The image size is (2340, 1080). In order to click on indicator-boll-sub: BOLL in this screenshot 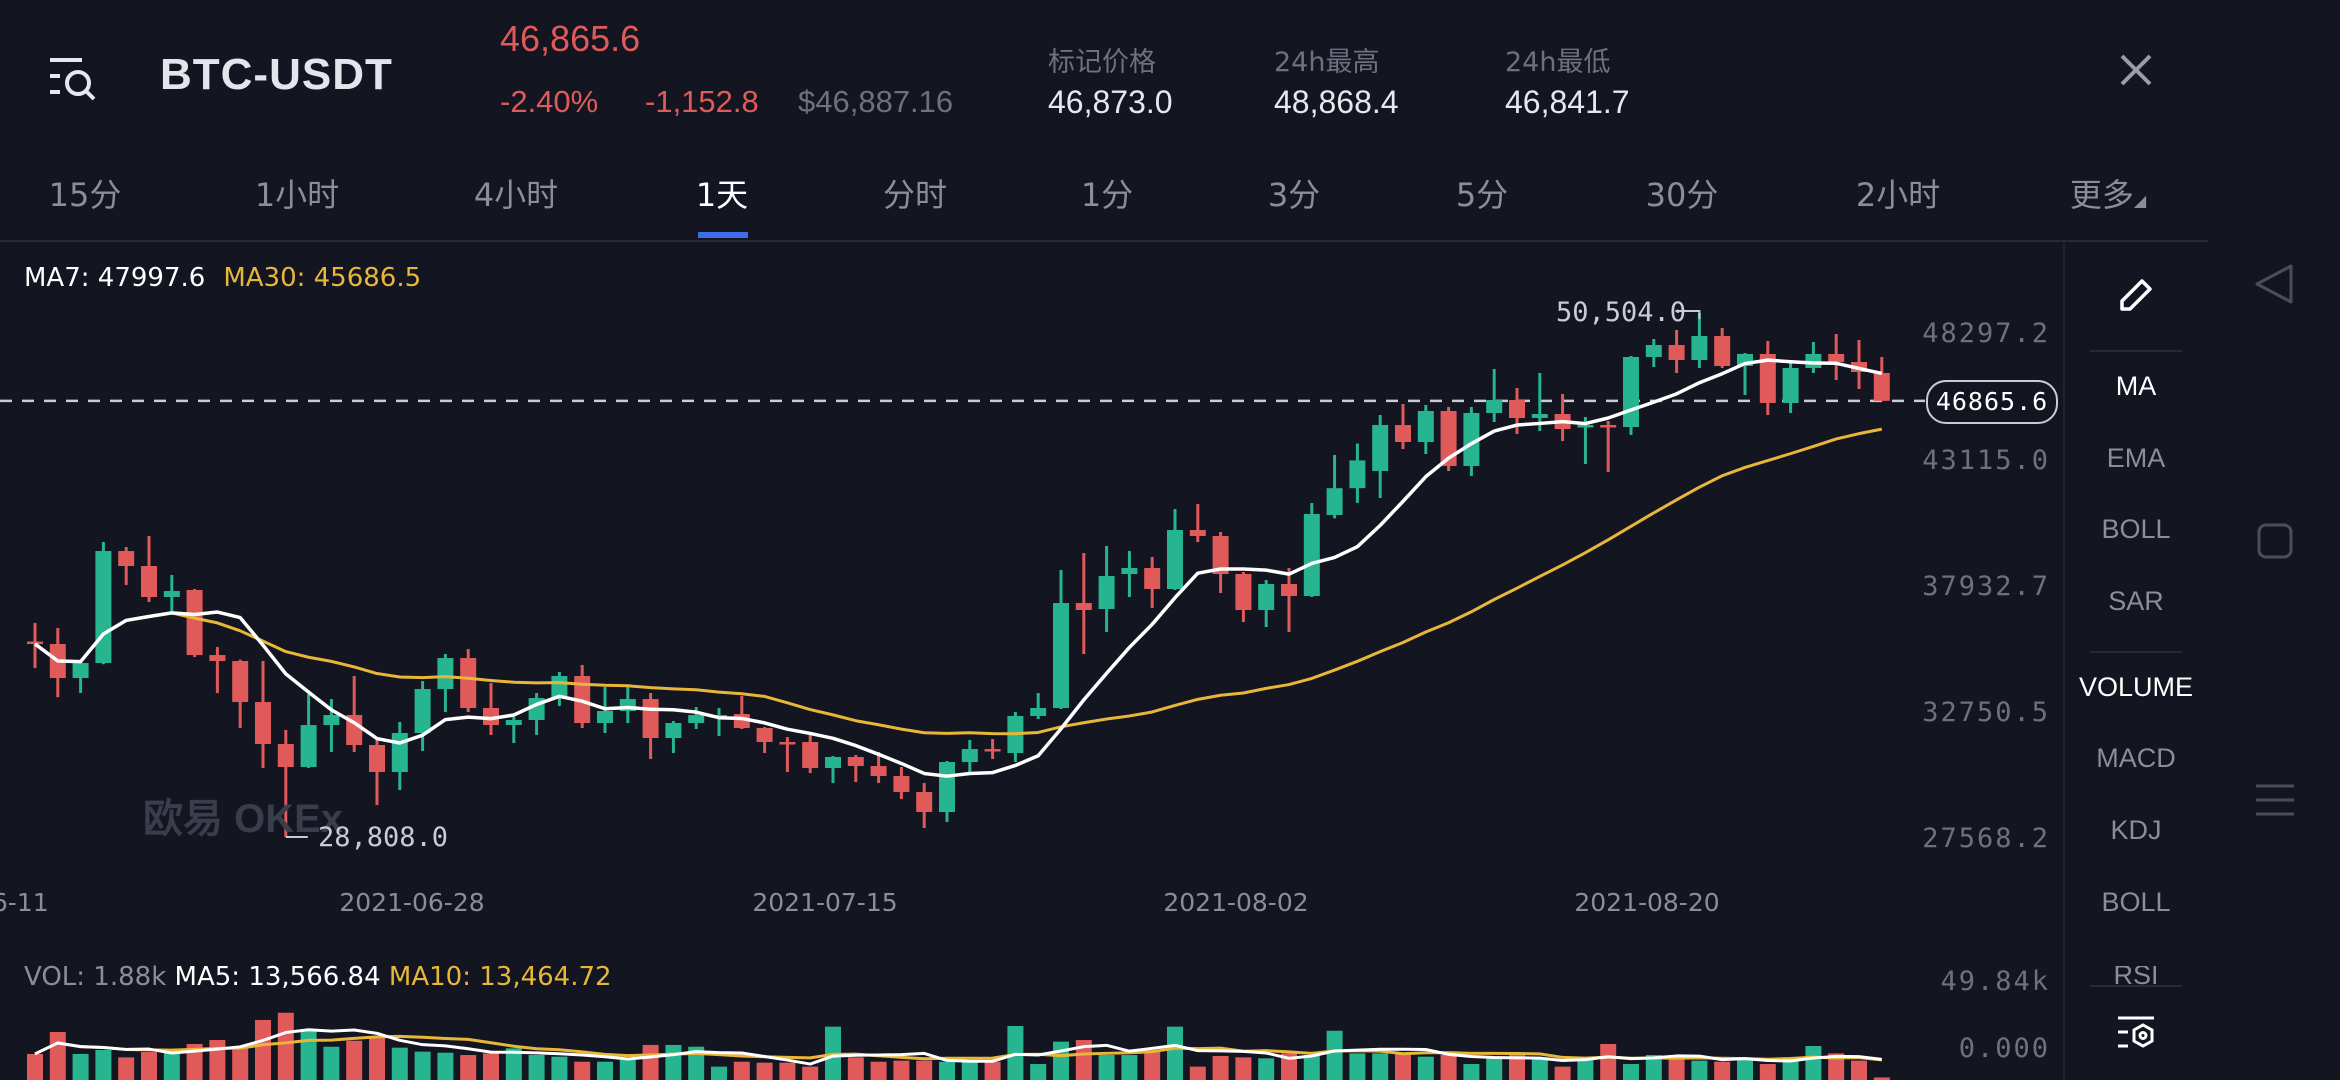, I will do `click(2136, 902)`.